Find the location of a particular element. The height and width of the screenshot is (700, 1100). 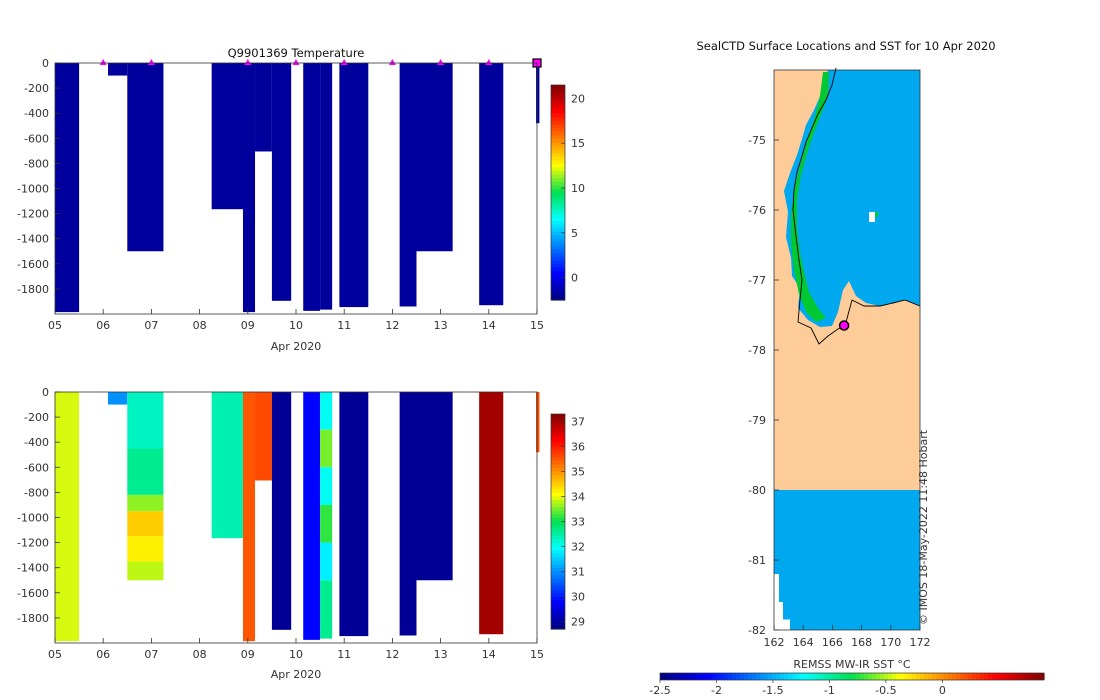

y-tick-label: -800 is located at coordinates (36, 163).